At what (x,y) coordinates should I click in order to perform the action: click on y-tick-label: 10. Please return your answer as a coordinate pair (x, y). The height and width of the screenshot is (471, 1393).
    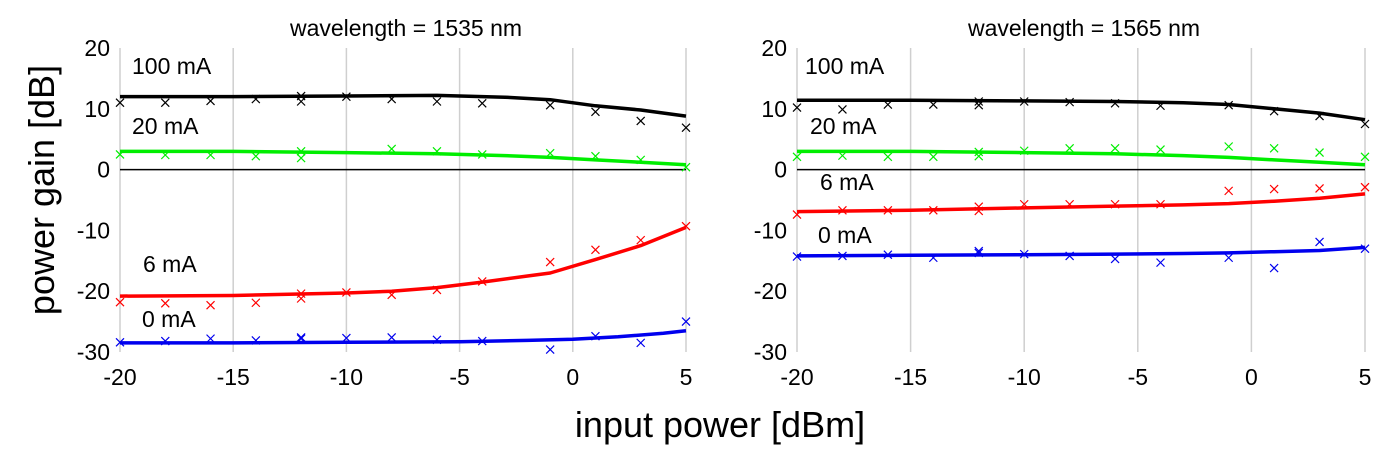
    Looking at the image, I should click on (97, 109).